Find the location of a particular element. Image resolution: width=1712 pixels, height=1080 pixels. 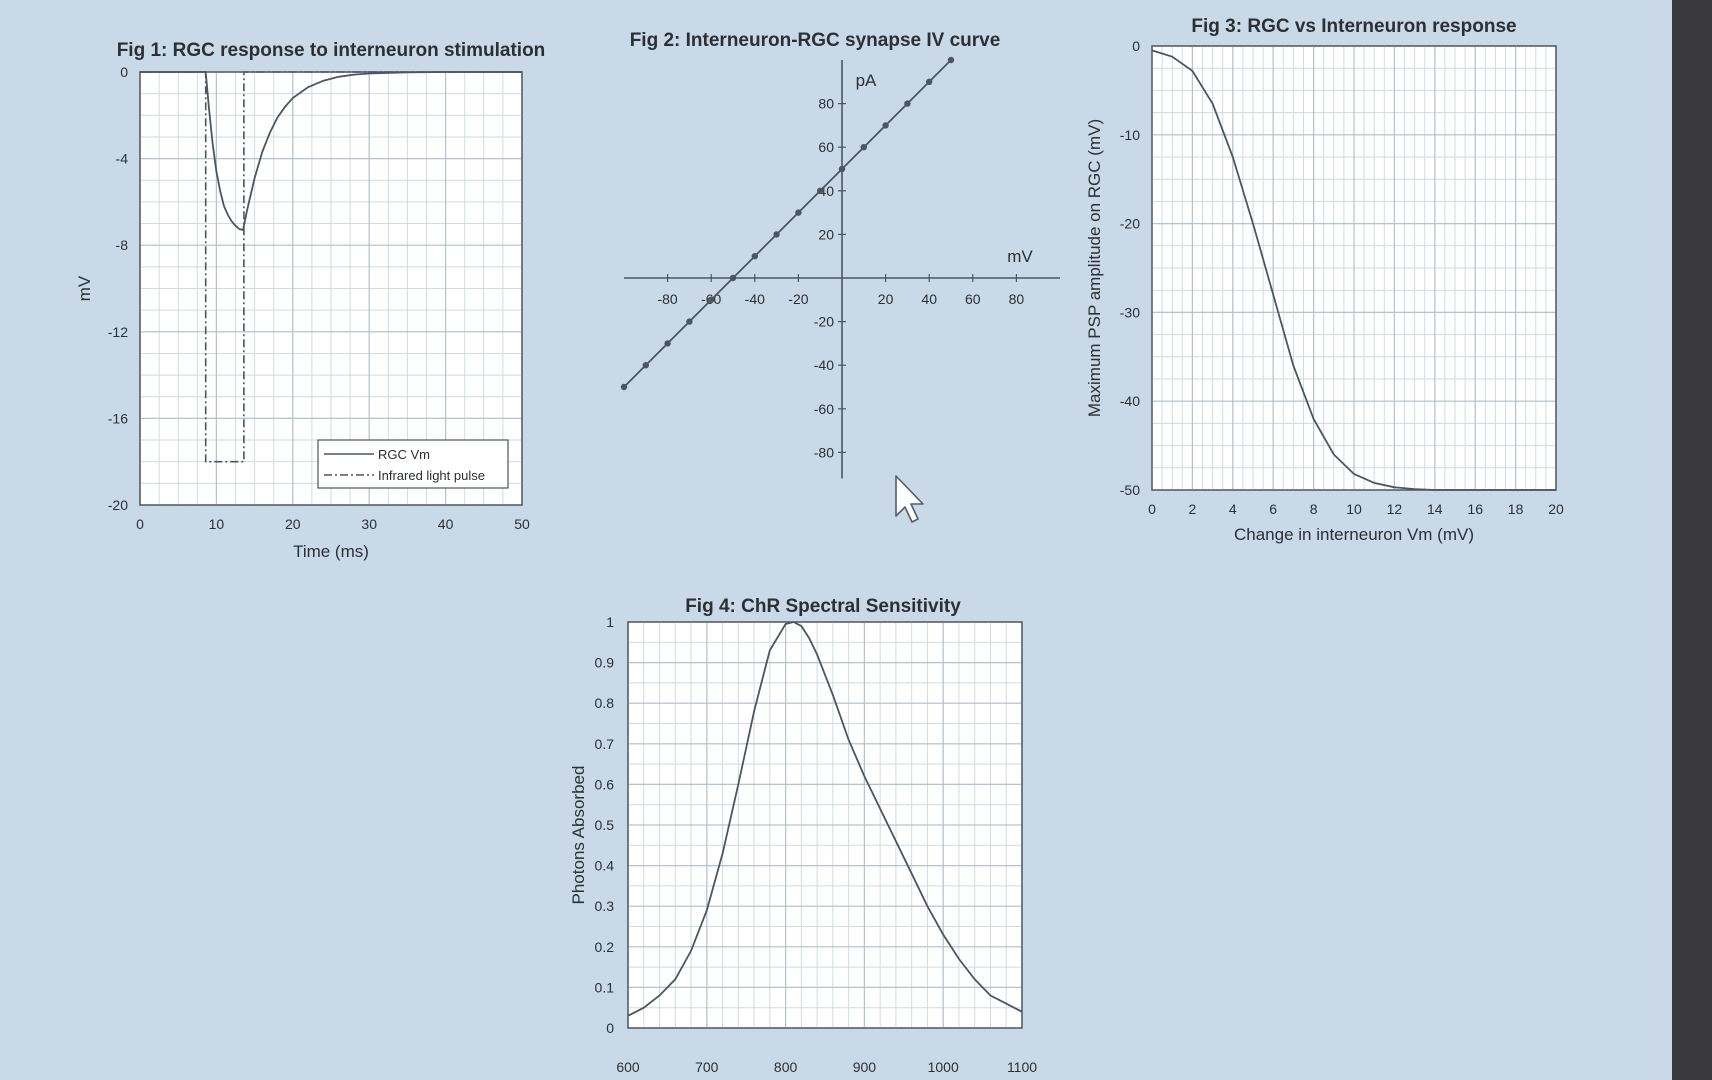

x-tick-label: 60 is located at coordinates (973, 299).